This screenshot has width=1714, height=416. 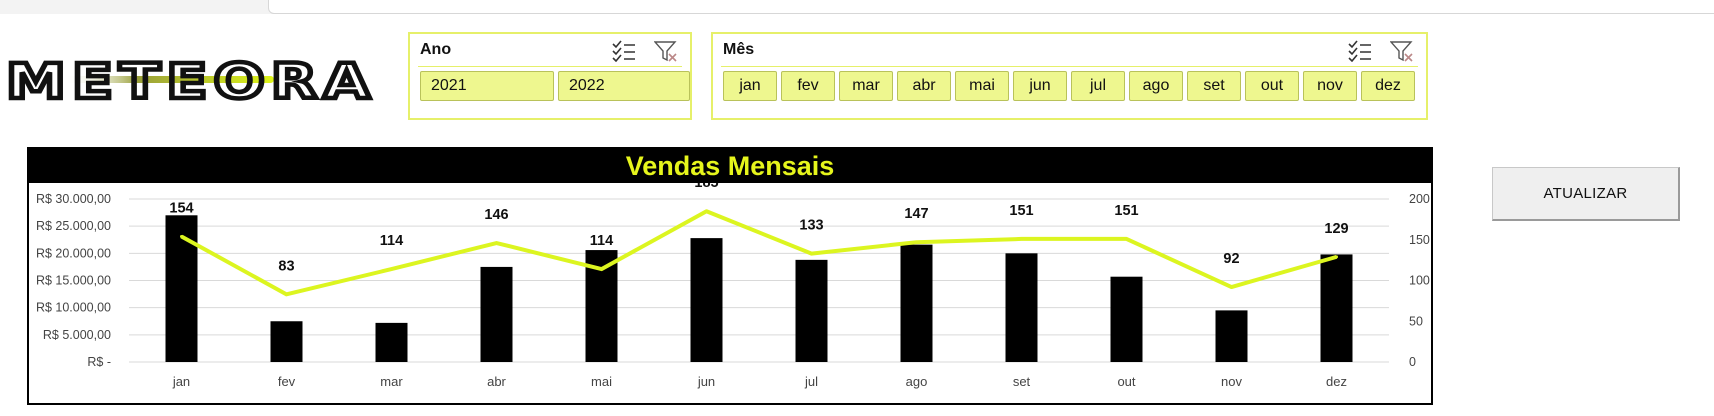 What do you see at coordinates (1156, 86) in the screenshot?
I see `slicer-item-ago: ago` at bounding box center [1156, 86].